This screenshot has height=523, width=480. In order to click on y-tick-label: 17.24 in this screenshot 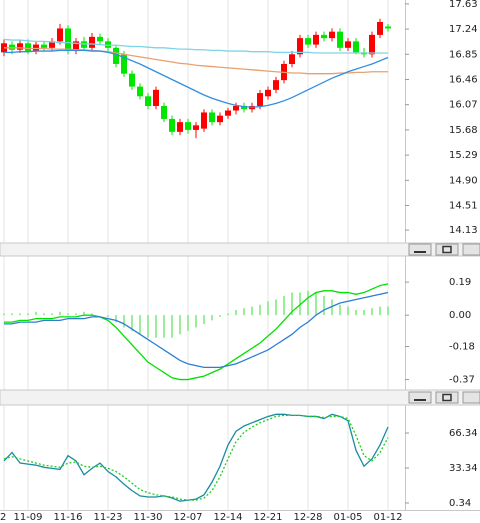, I will do `click(463, 29)`.